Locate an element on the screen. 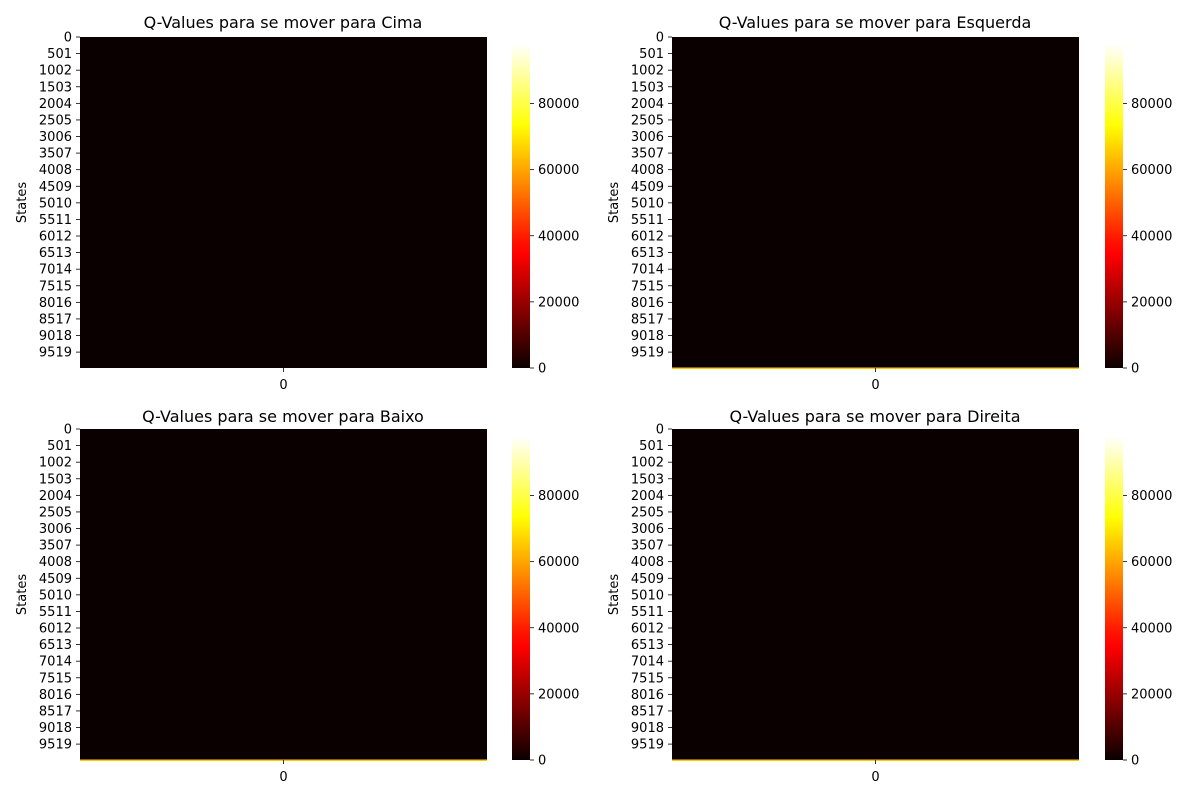  chart-title: Q-Values para se mover para Baixo is located at coordinates (283, 416).